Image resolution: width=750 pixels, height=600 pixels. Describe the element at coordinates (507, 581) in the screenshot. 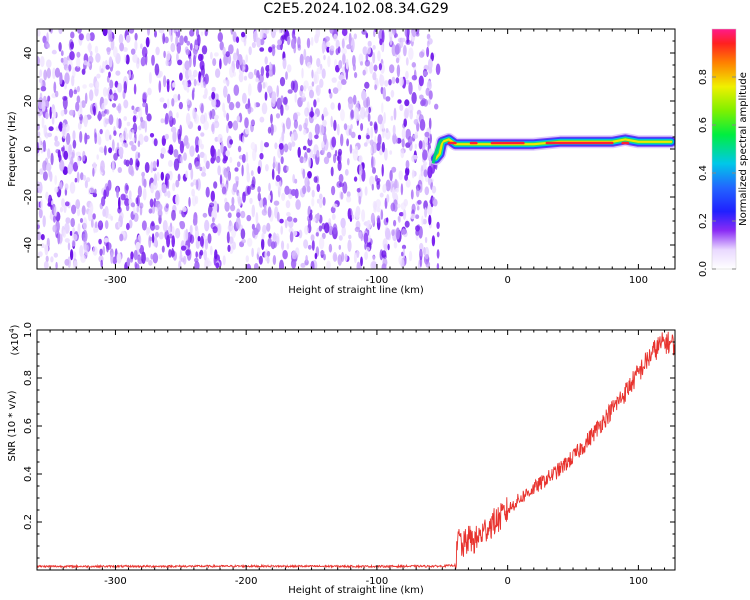

I see `x-tick-label: 0` at that location.